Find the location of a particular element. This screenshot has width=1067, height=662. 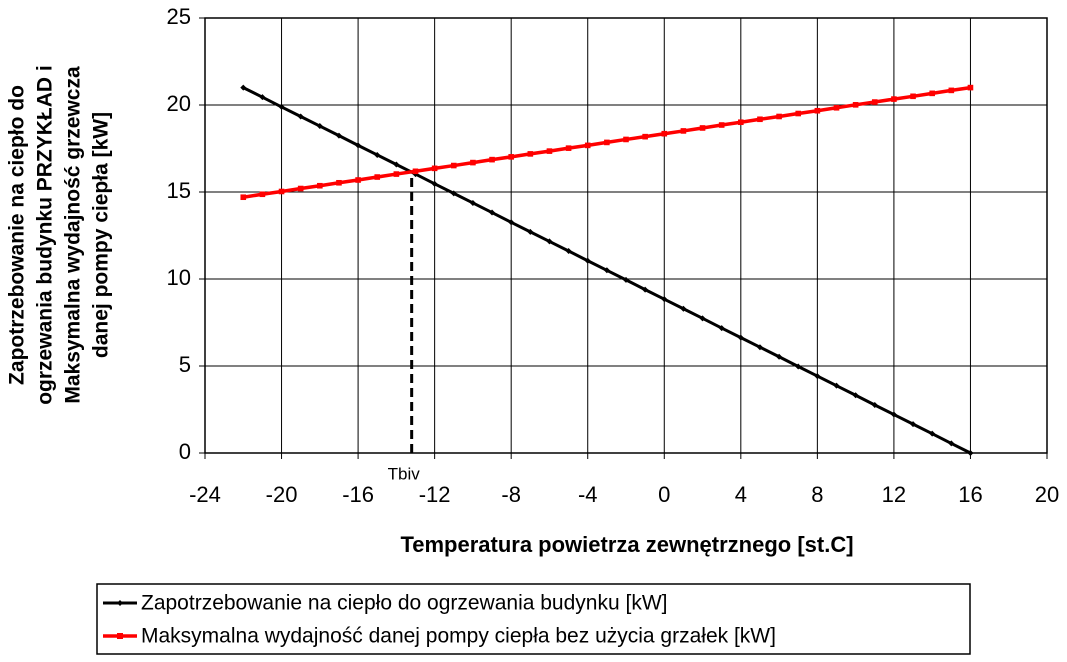

tbiv-label: Tbiv is located at coordinates (404, 473).